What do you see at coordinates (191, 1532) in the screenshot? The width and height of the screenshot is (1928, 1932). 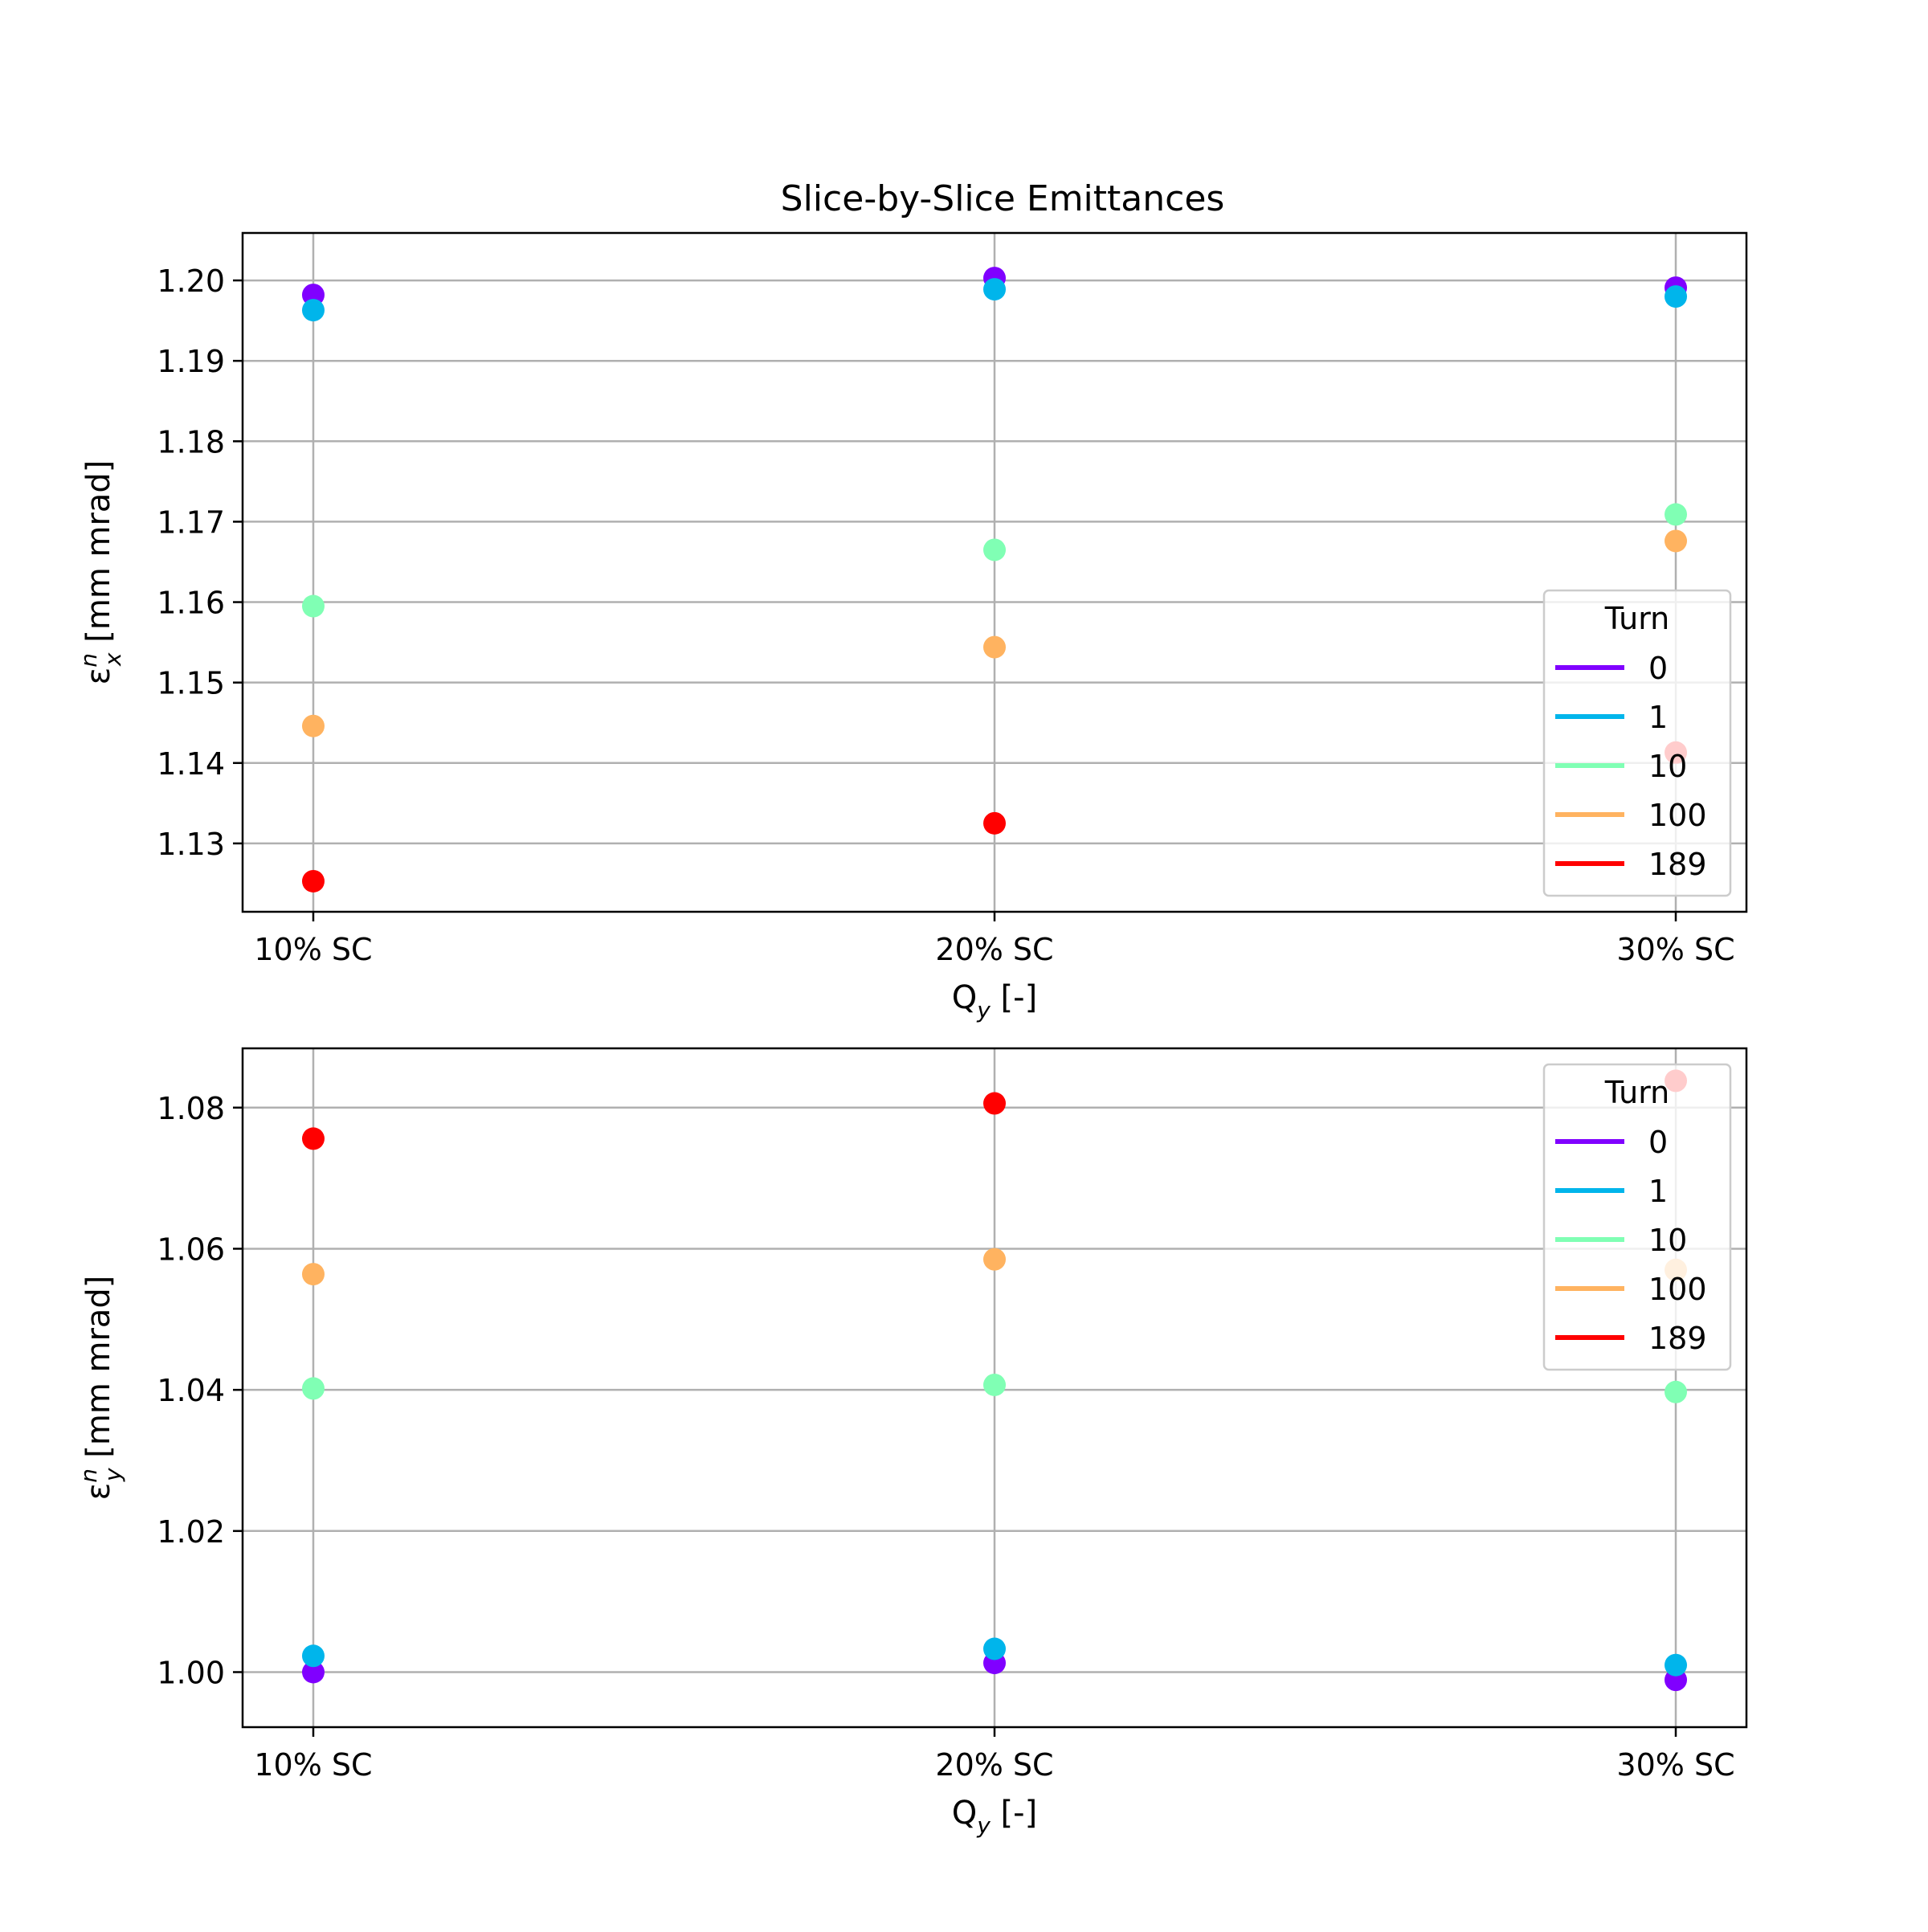 I see `y-tick-label: 1.02` at bounding box center [191, 1532].